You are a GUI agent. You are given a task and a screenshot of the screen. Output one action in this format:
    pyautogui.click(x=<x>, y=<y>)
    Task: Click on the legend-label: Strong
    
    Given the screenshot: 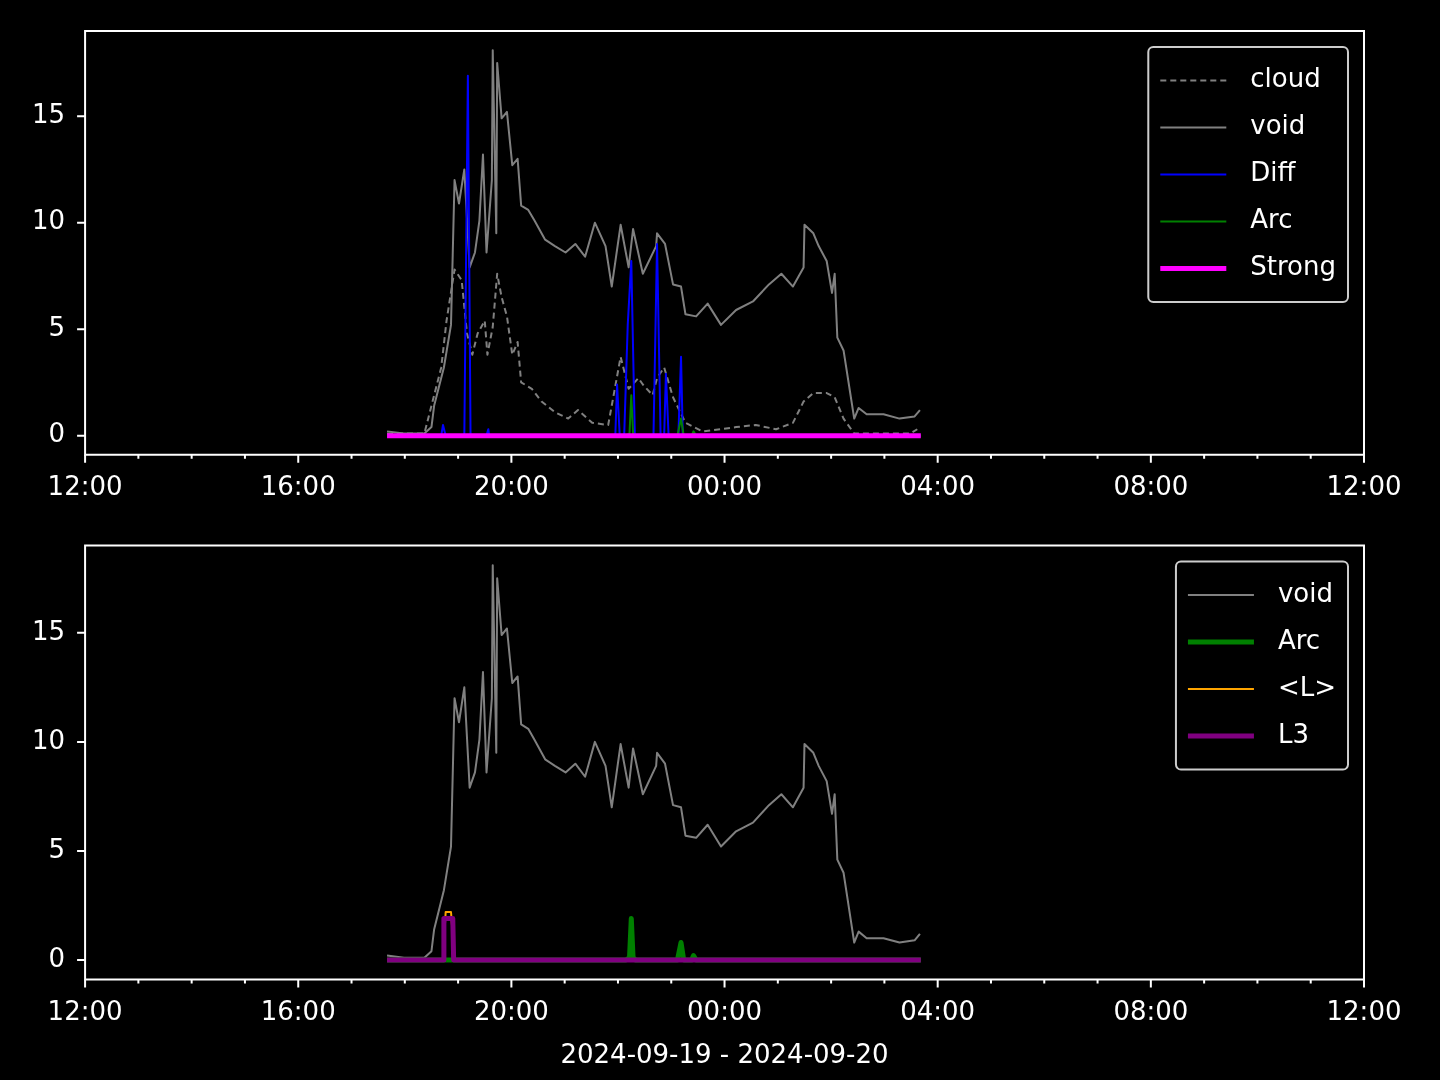 What is the action you would take?
    pyautogui.click(x=1293, y=266)
    